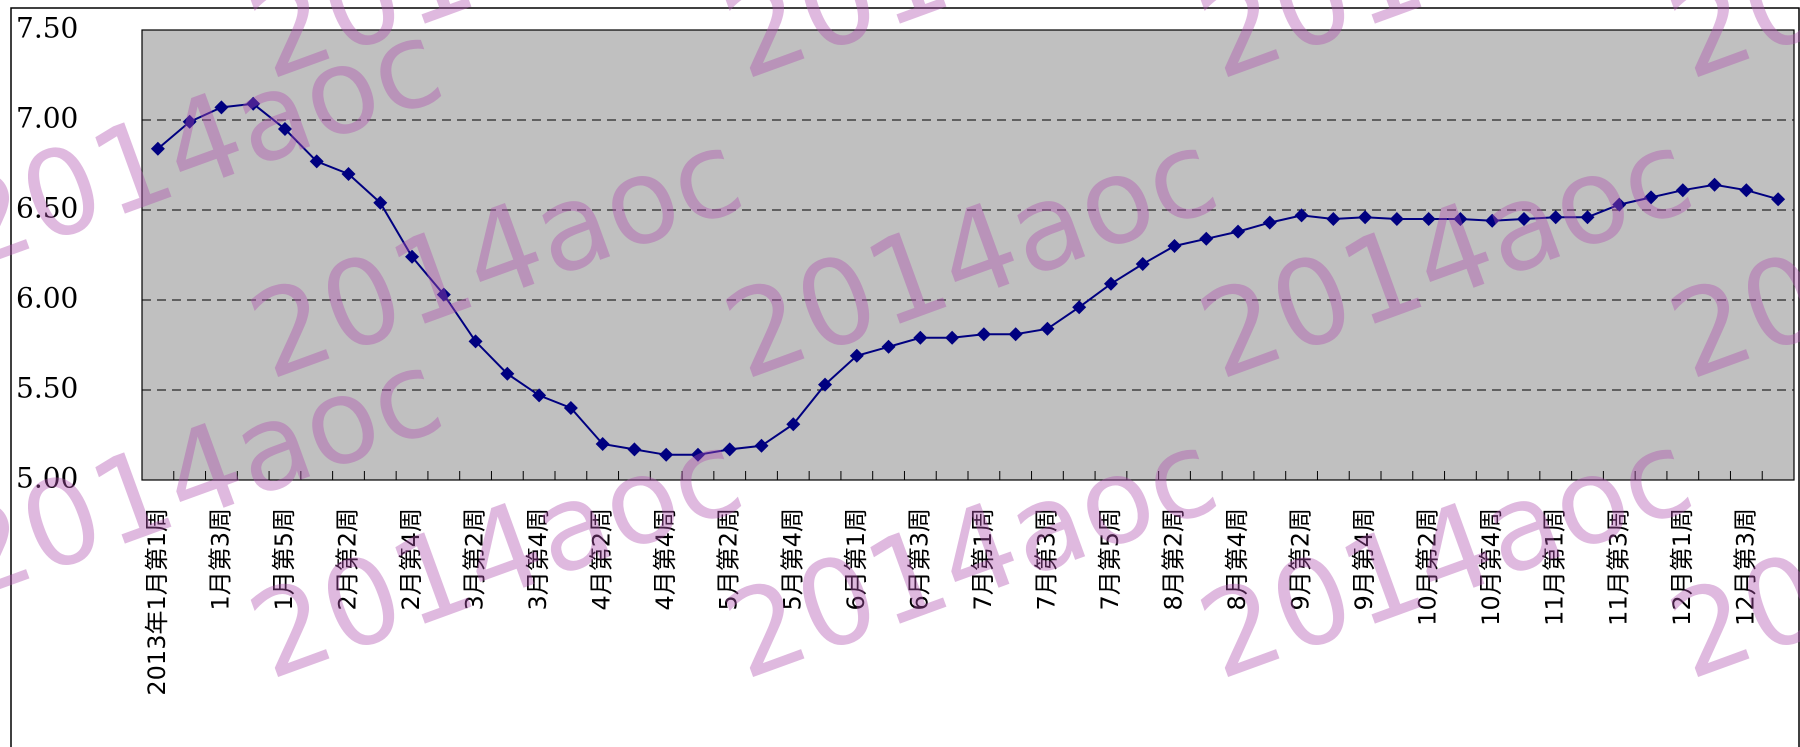 This screenshot has height=747, width=1800. What do you see at coordinates (47, 208) in the screenshot?
I see `y-tick-label: 6.50` at bounding box center [47, 208].